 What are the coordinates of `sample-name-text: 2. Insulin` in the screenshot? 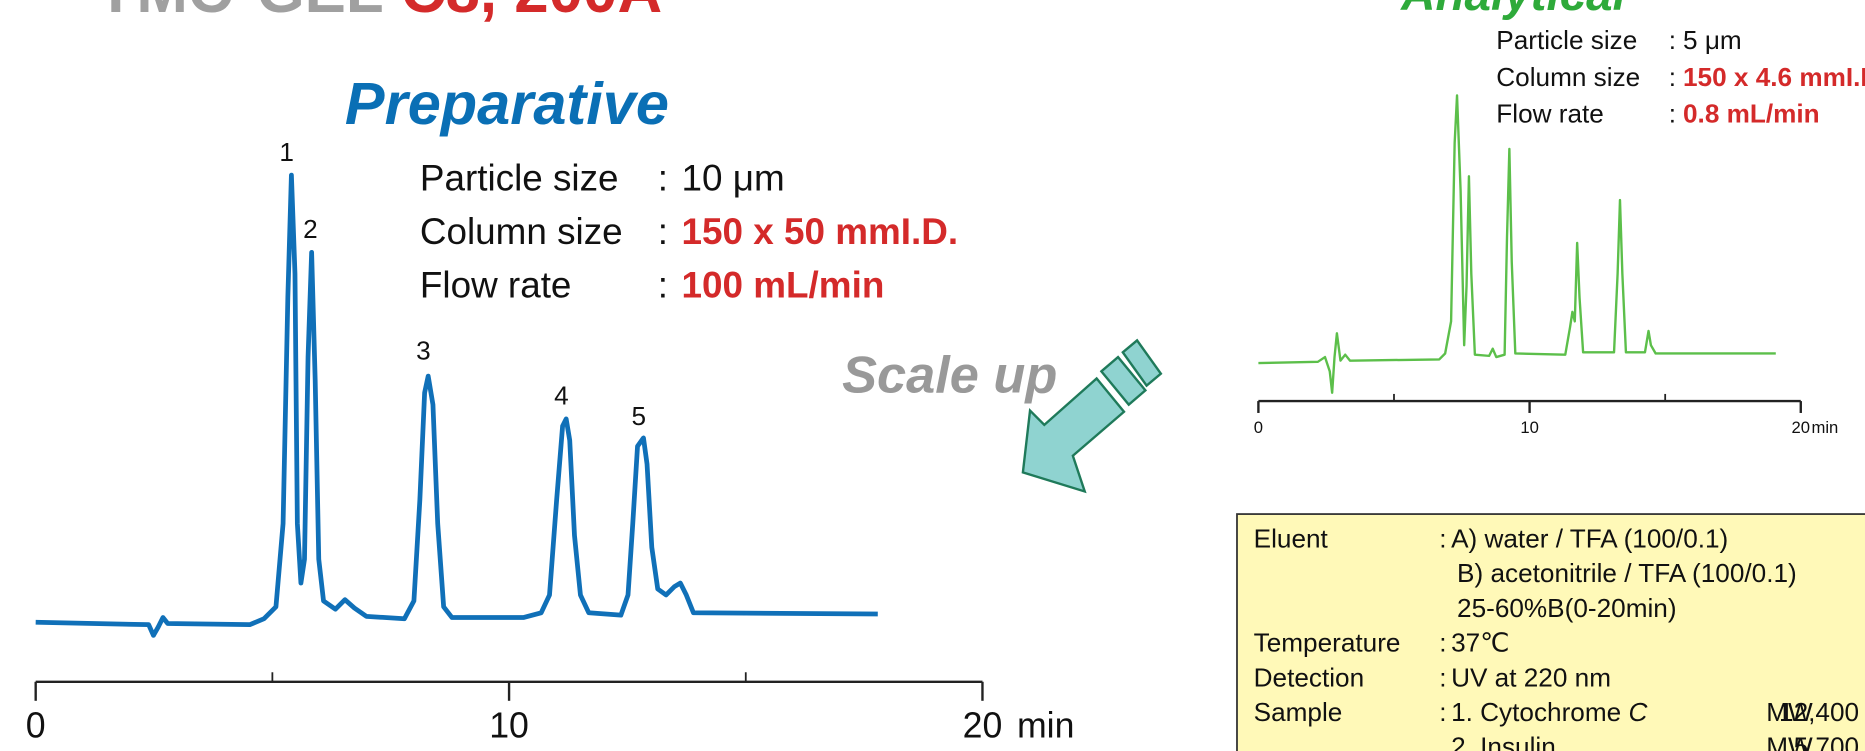 It's located at (1503, 741).